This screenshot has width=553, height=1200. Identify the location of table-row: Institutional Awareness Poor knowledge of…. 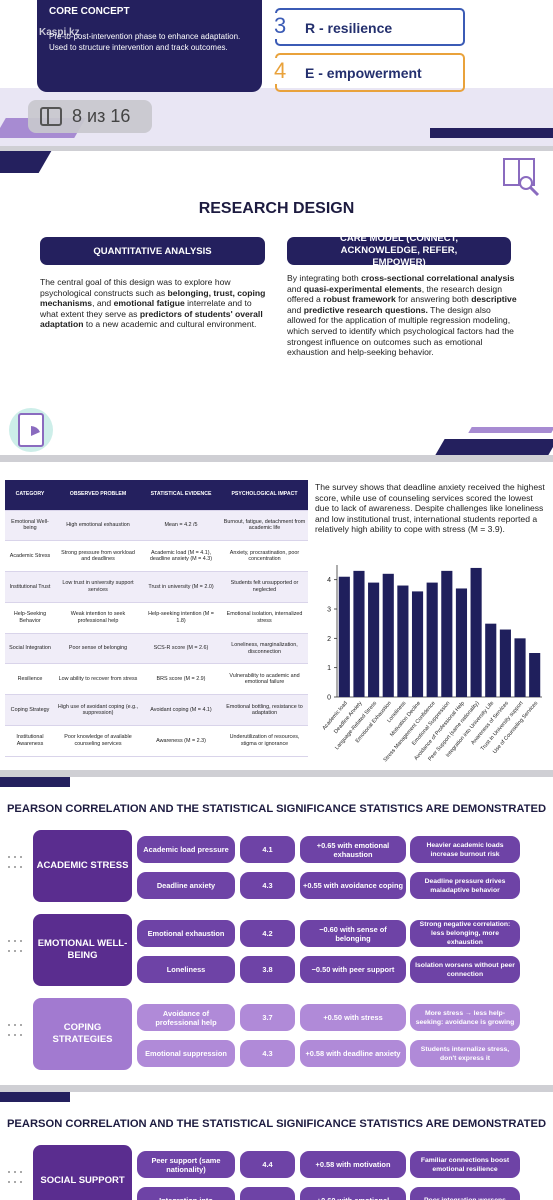
(156, 741).